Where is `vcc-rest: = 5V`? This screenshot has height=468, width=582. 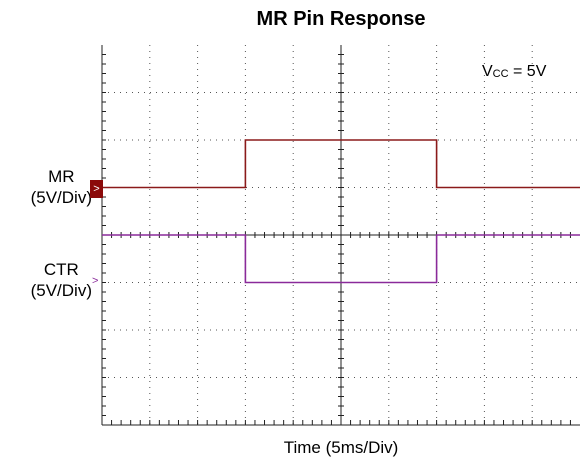 vcc-rest: = 5V is located at coordinates (527, 71).